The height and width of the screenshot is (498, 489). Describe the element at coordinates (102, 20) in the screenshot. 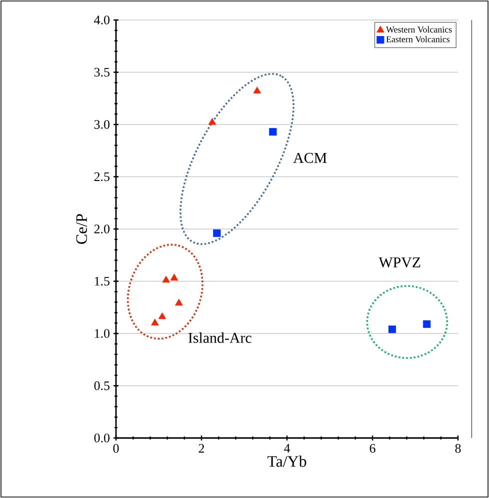

I see `y-tick-label: 4.0` at that location.